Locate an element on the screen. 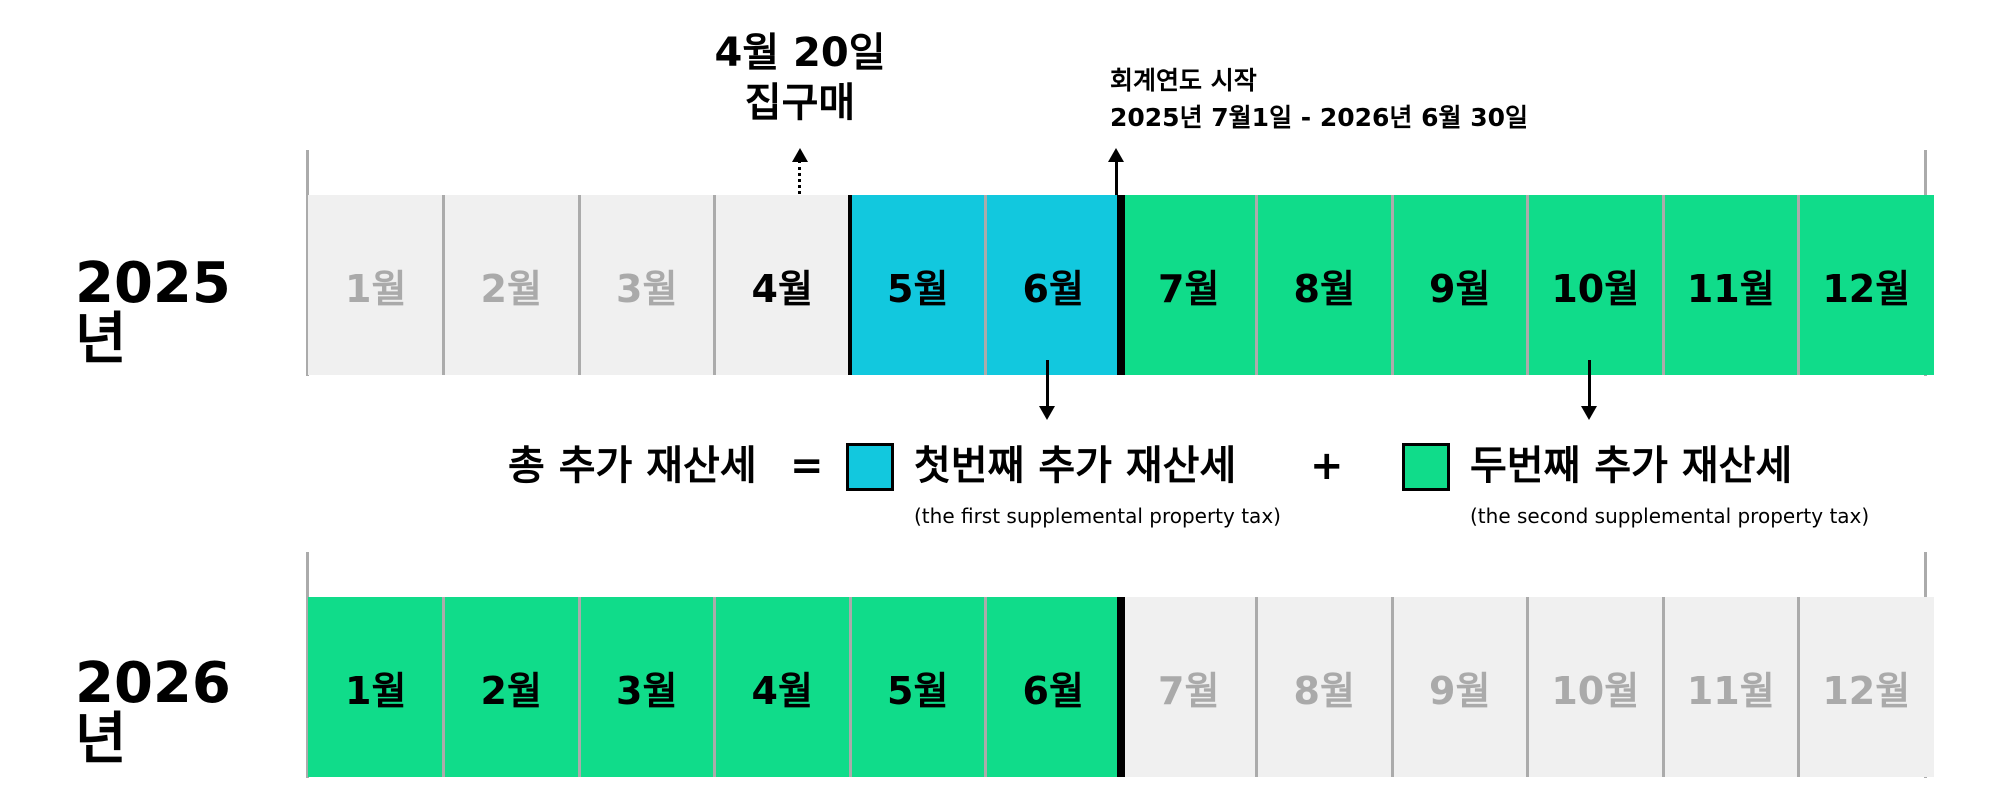 This screenshot has height=800, width=2000. timeline-2025-left-edge is located at coordinates (307, 263).